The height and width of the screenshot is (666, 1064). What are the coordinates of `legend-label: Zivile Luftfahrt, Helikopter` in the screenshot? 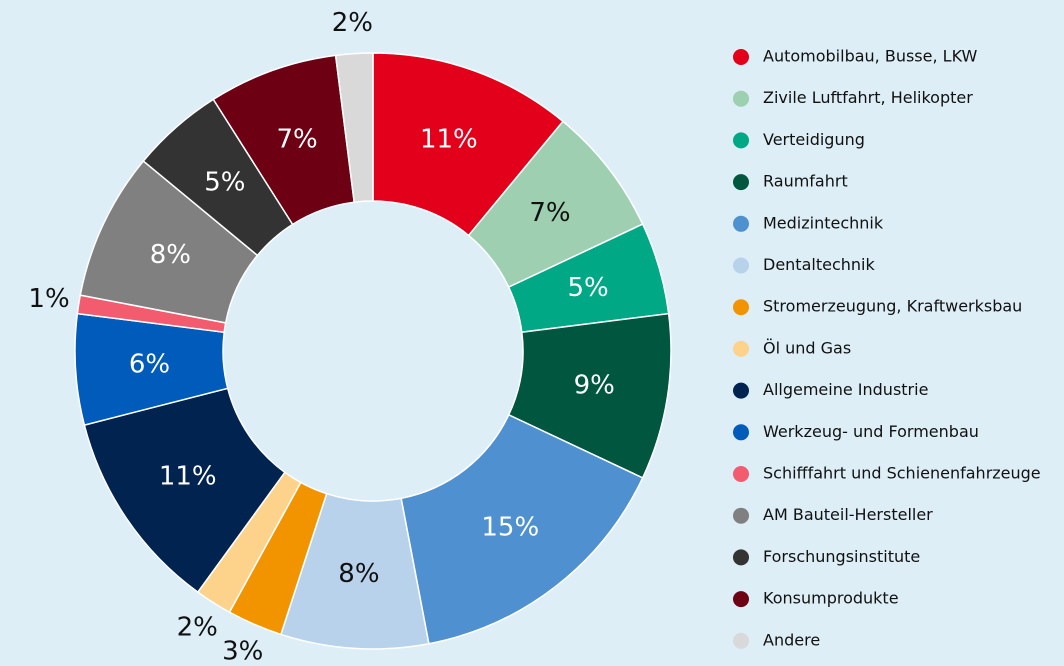 It's located at (868, 97).